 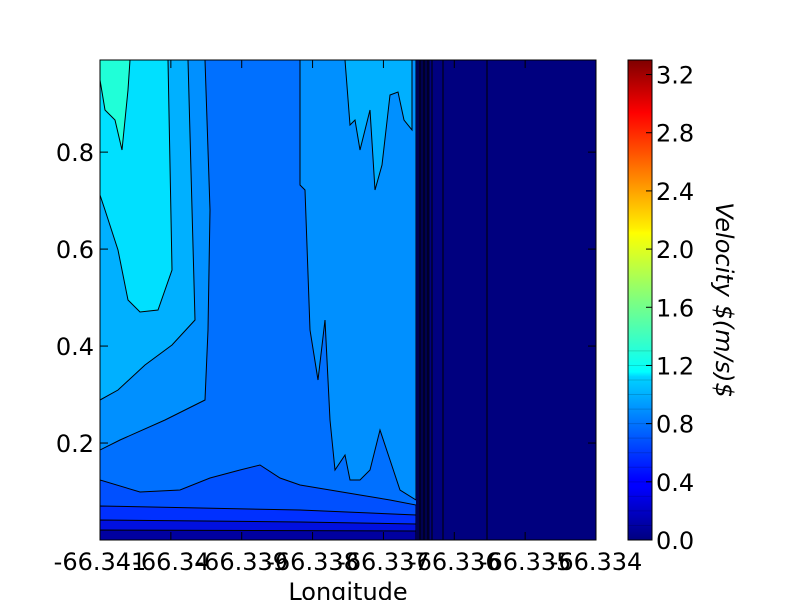 What do you see at coordinates (675, 76) in the screenshot?
I see `colorbar-tick-label: 3.2` at bounding box center [675, 76].